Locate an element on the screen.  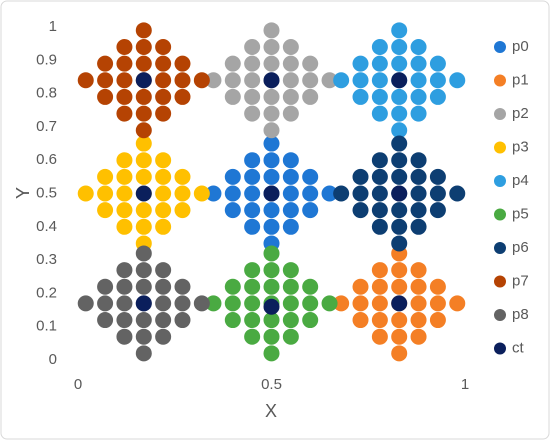
y-tick-label: 0.2 is located at coordinates (46, 292).